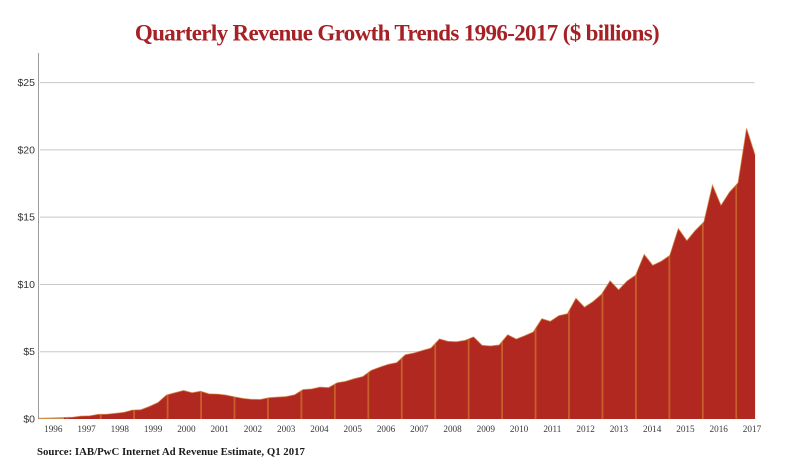  What do you see at coordinates (752, 429) in the screenshot?
I see `svg-text: 2017` at bounding box center [752, 429].